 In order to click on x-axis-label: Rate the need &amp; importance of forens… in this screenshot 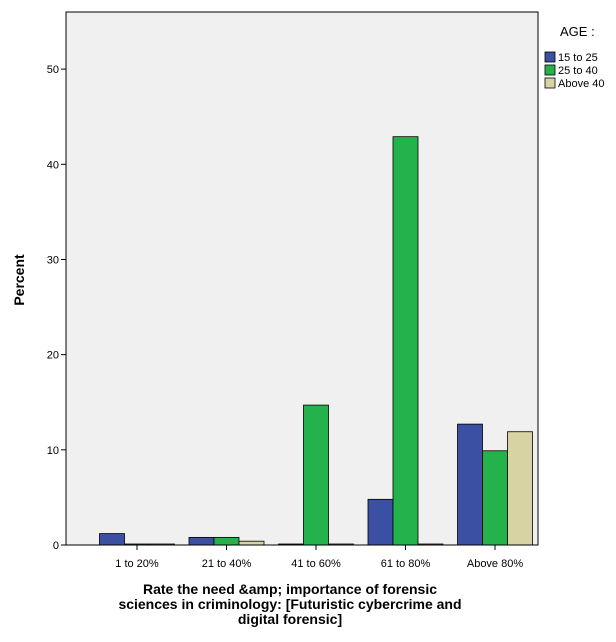, I will do `click(290, 604)`.